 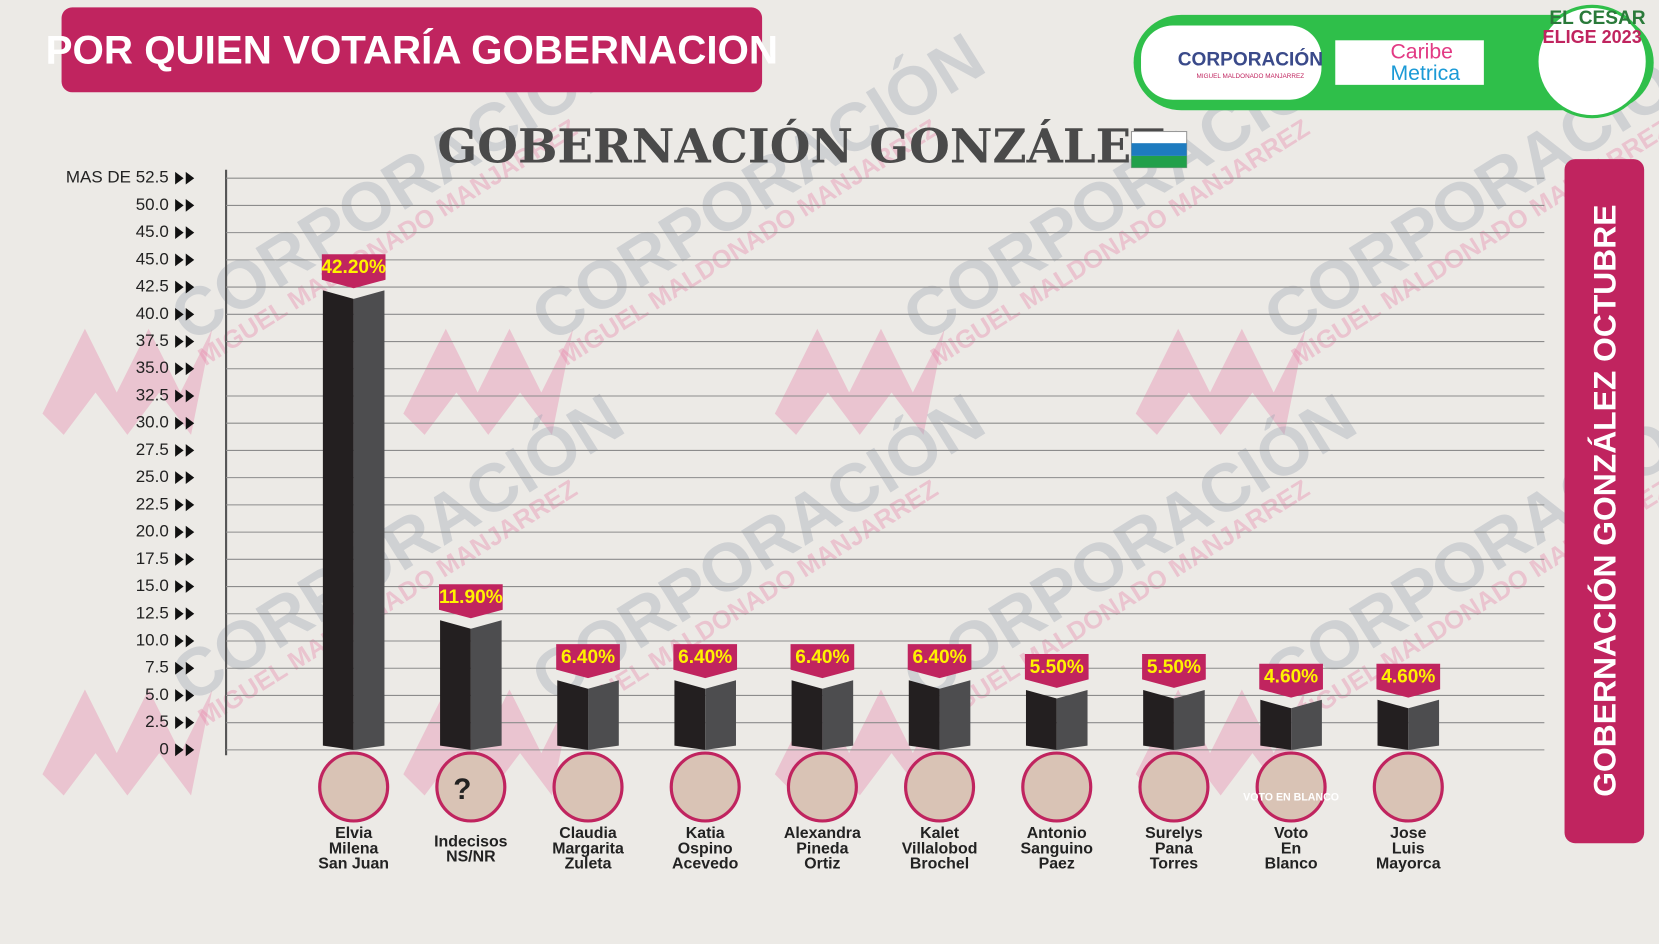 I want to click on x-tick-label: Antonio, so click(x=1057, y=833).